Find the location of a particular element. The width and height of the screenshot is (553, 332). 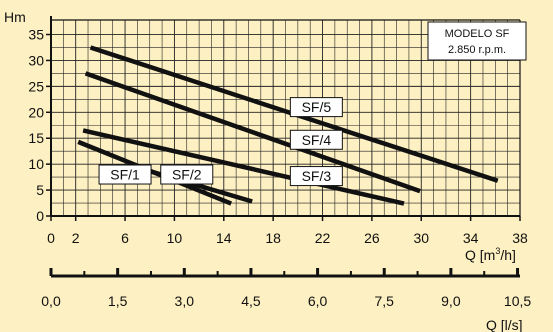

secondary-tick-label: 6,0 is located at coordinates (318, 301).